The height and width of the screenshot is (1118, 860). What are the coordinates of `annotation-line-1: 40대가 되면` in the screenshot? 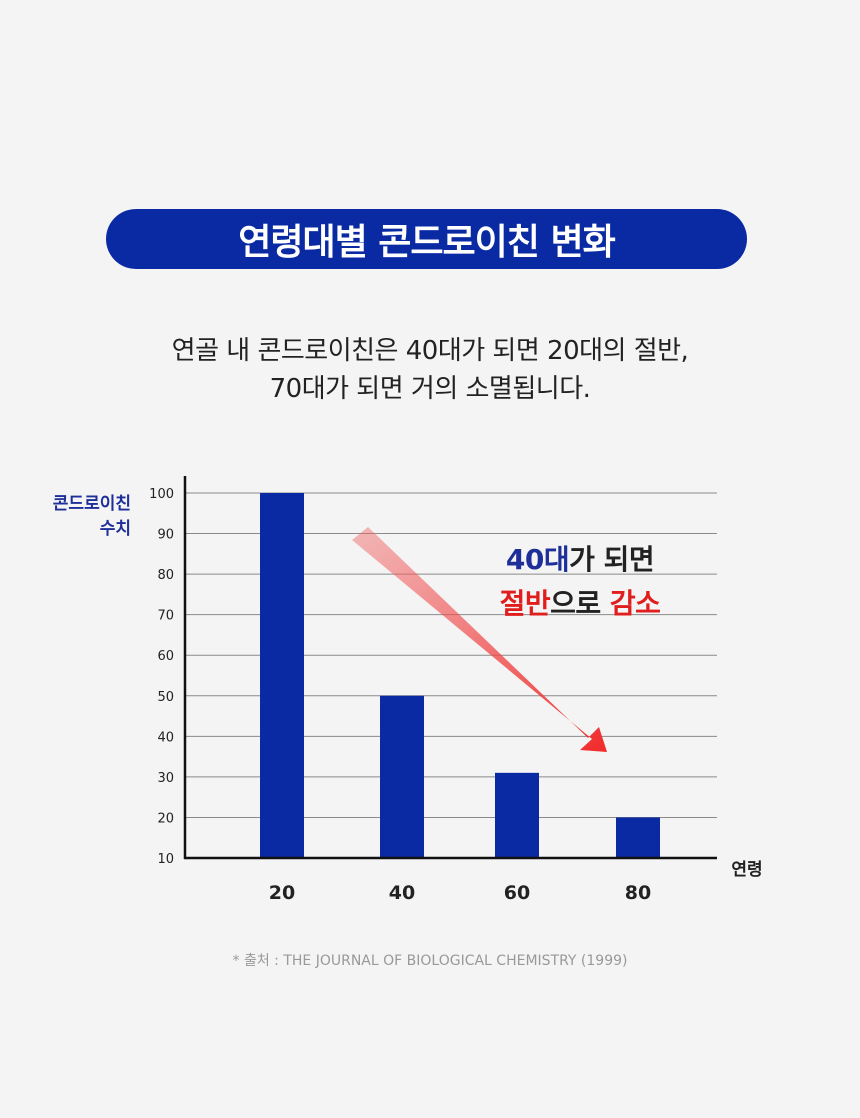 It's located at (580, 558).